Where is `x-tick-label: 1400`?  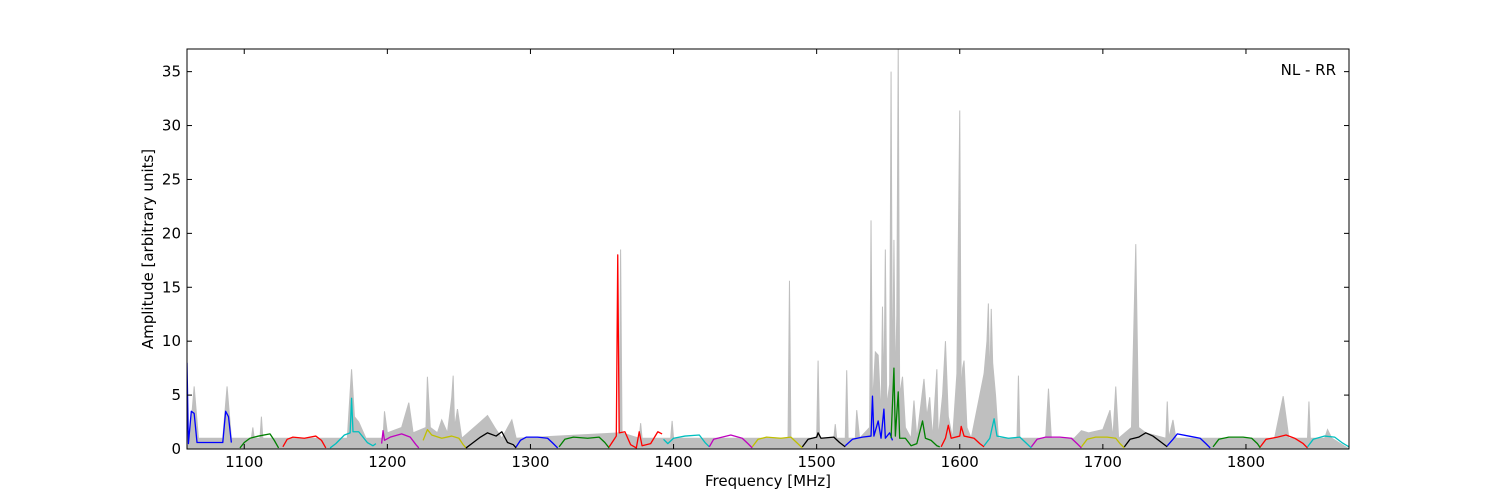
x-tick-label: 1400 is located at coordinates (673, 462).